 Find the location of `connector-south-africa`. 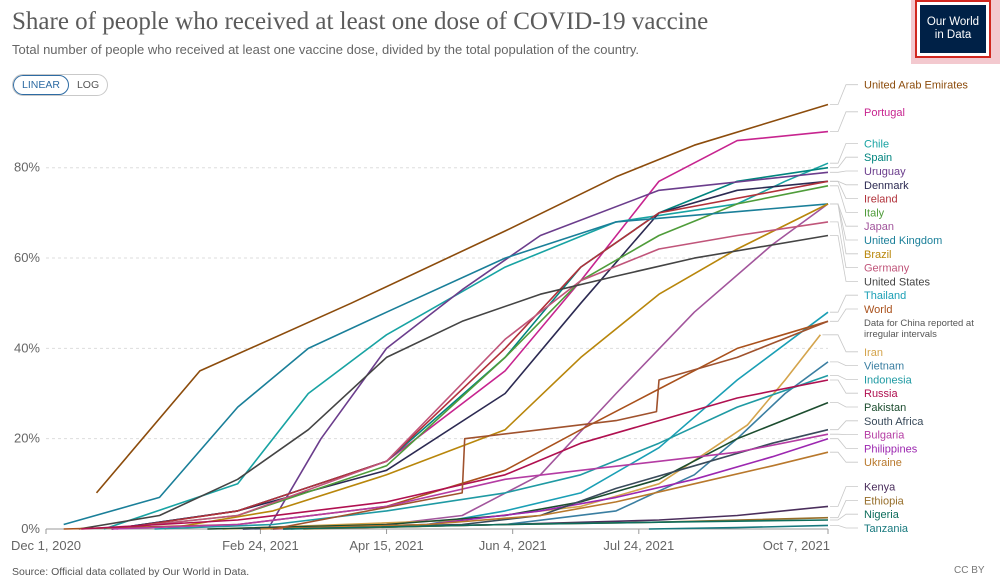

connector-south-africa is located at coordinates (844, 425).